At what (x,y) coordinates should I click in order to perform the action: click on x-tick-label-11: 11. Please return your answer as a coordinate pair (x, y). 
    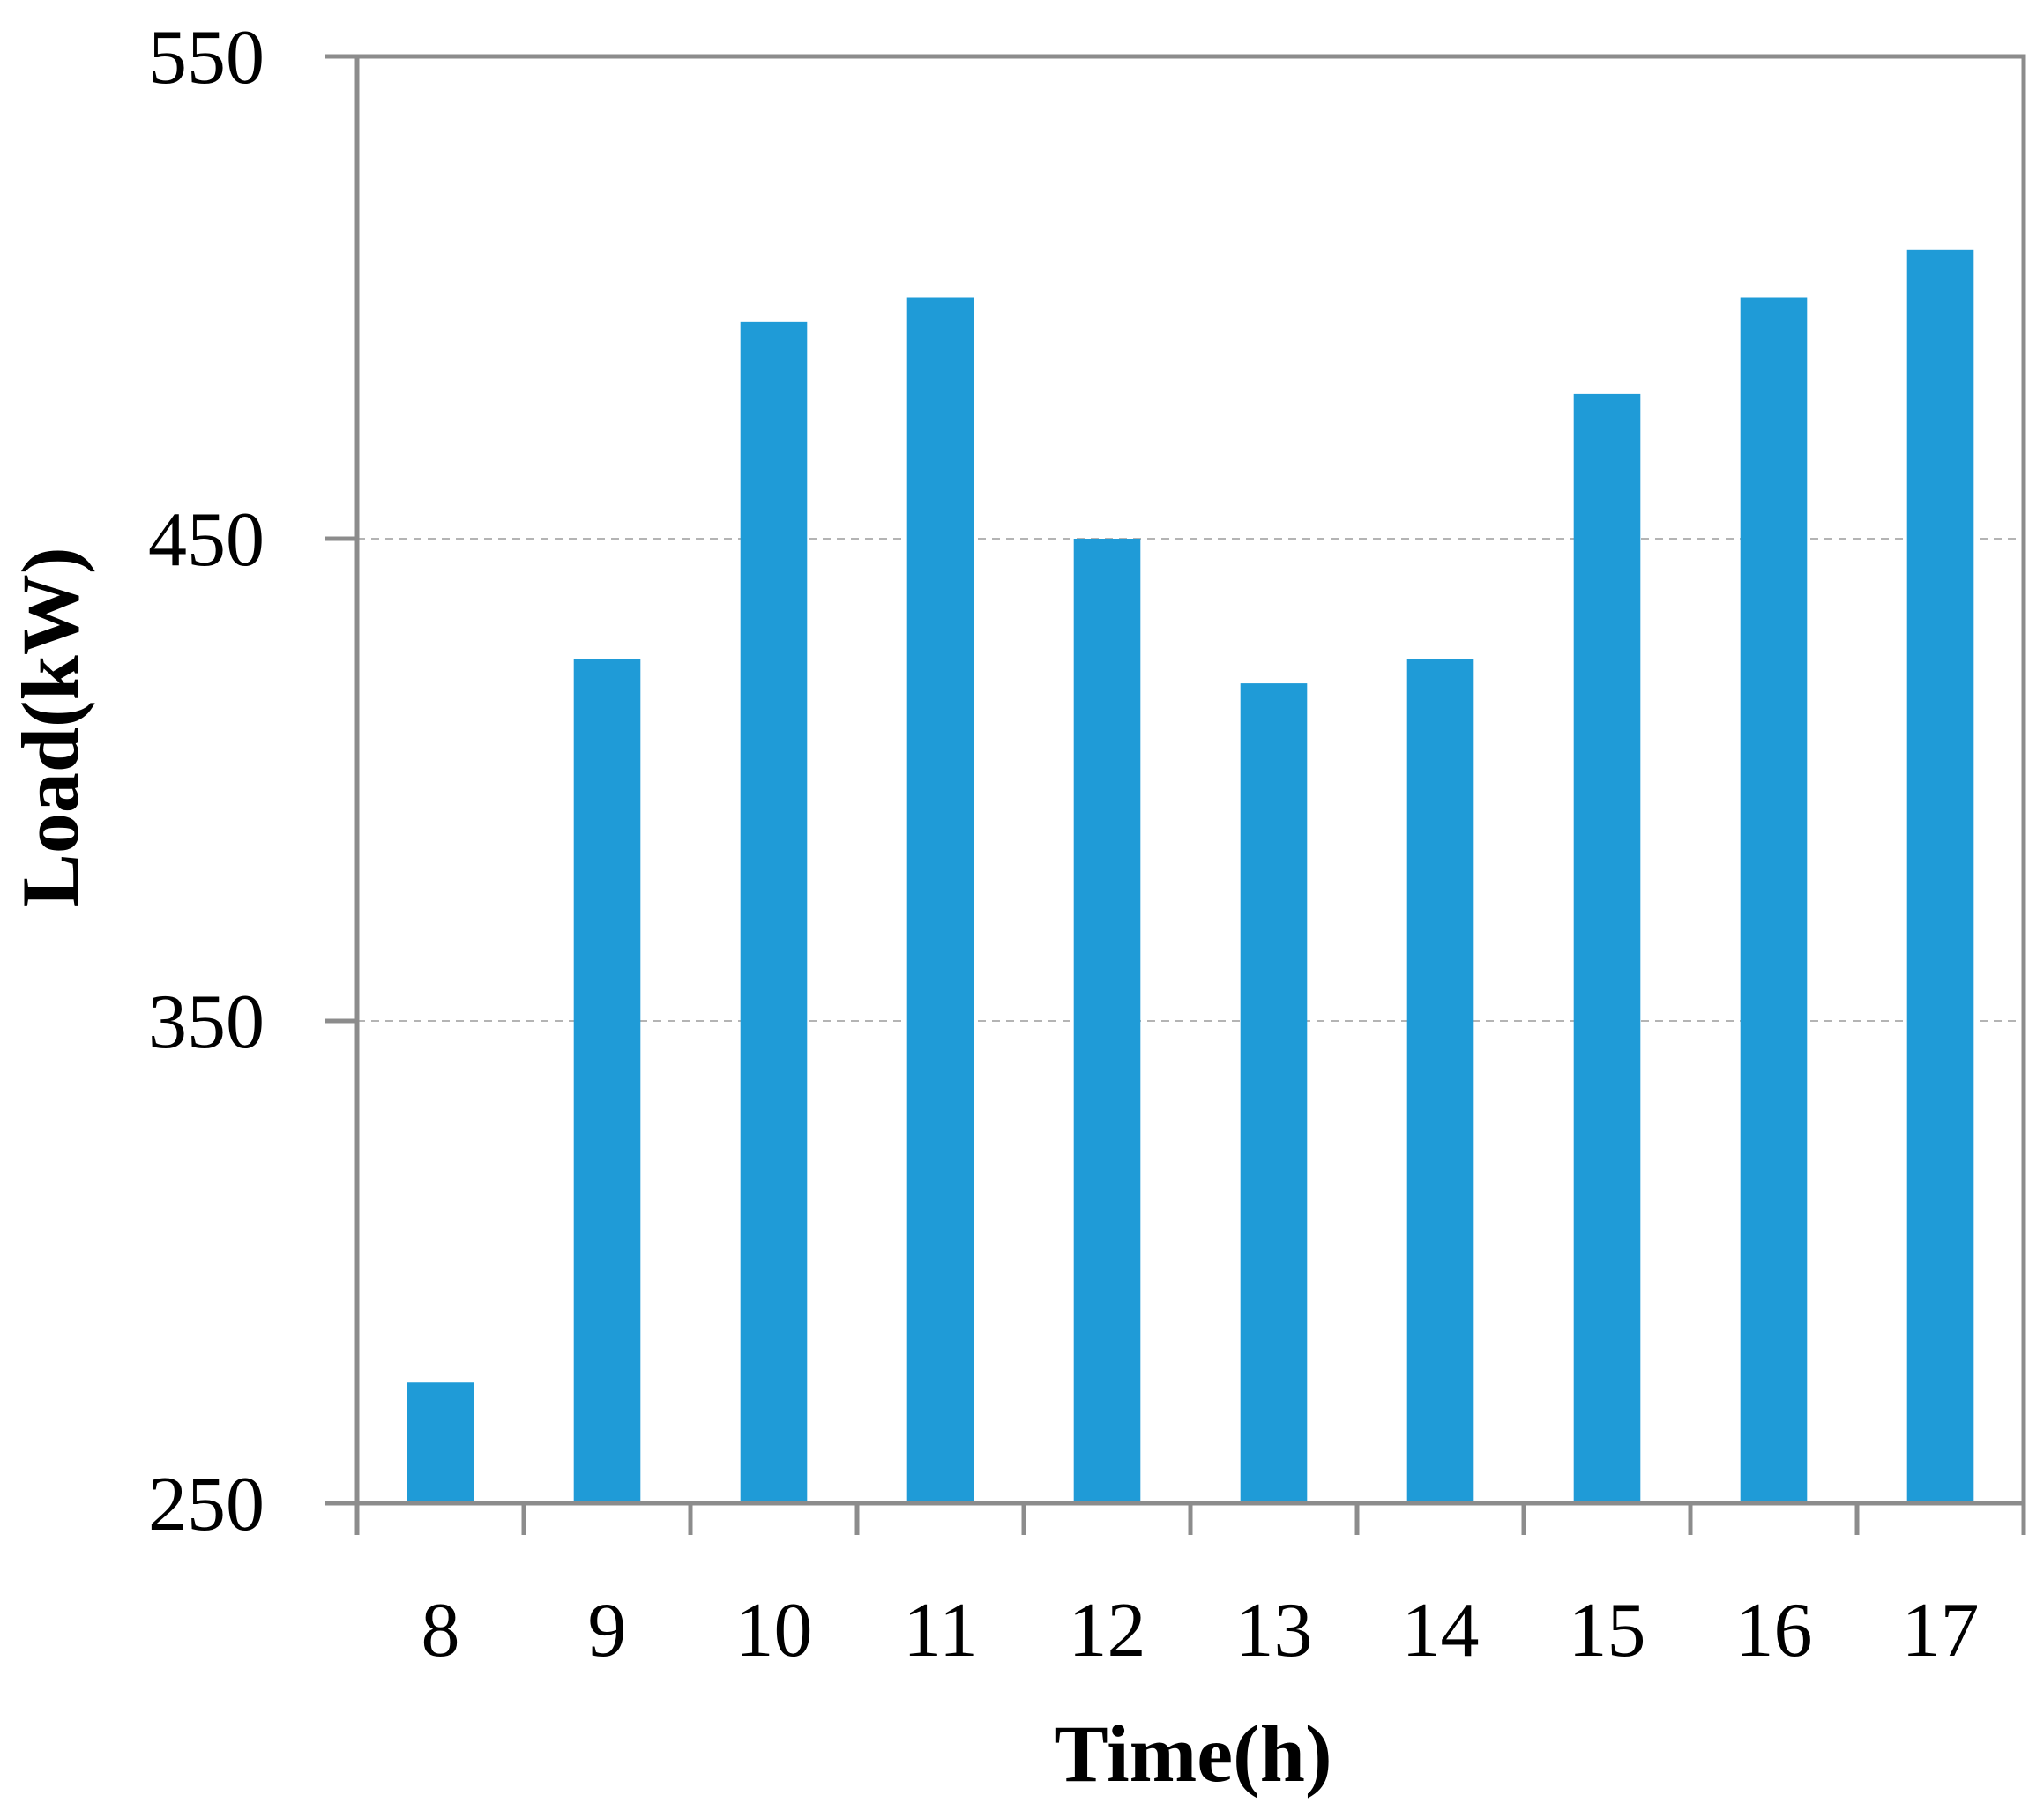
    Looking at the image, I should click on (940, 1630).